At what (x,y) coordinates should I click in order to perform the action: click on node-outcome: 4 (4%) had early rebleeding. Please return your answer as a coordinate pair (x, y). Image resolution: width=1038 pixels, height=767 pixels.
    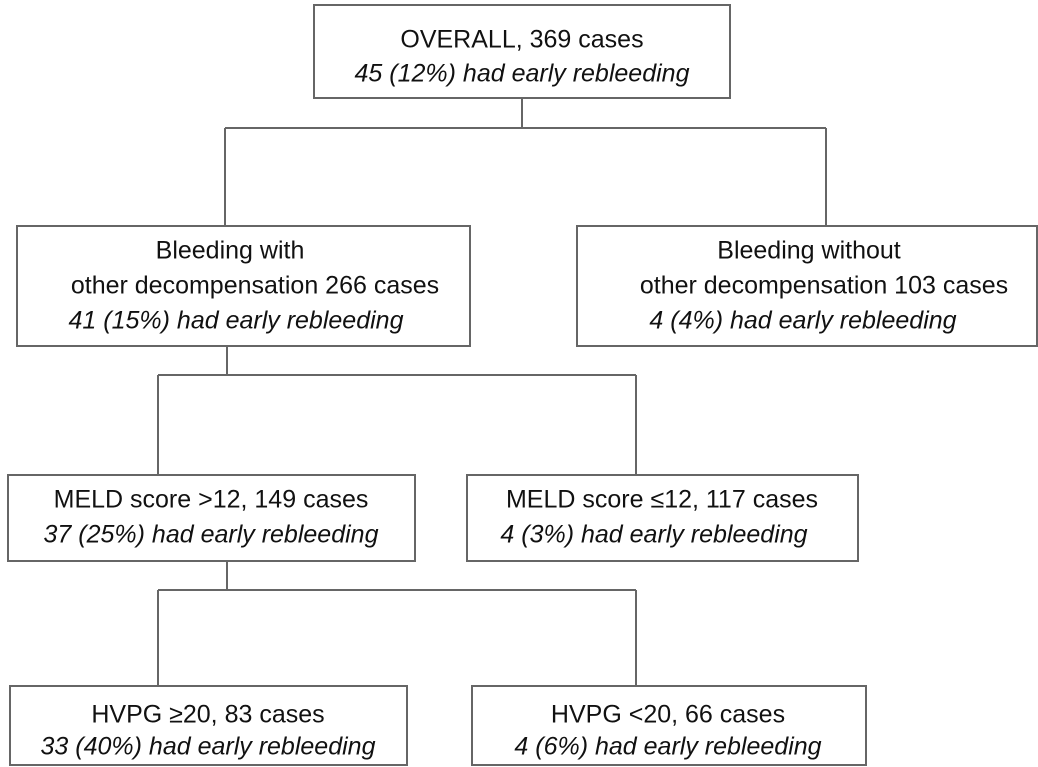
    Looking at the image, I should click on (802, 321).